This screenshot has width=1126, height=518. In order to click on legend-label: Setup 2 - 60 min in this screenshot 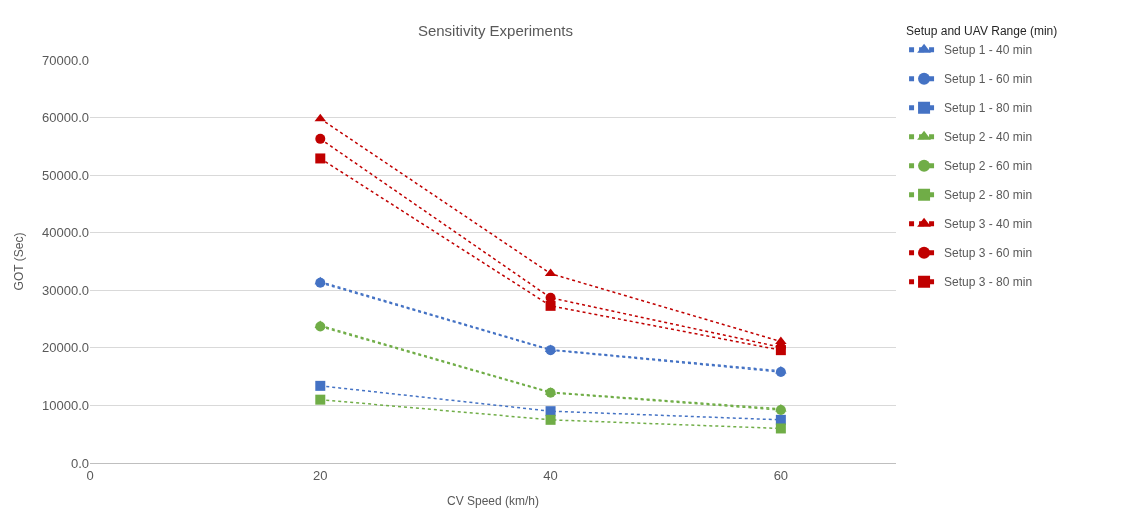, I will do `click(988, 166)`.